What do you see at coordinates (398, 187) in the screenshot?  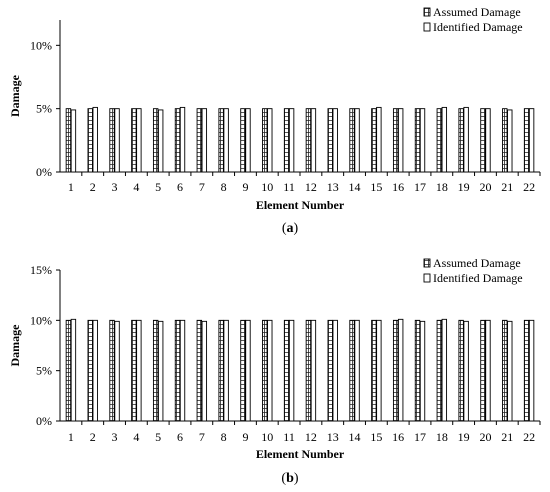 I see `x-tick-label: 16` at bounding box center [398, 187].